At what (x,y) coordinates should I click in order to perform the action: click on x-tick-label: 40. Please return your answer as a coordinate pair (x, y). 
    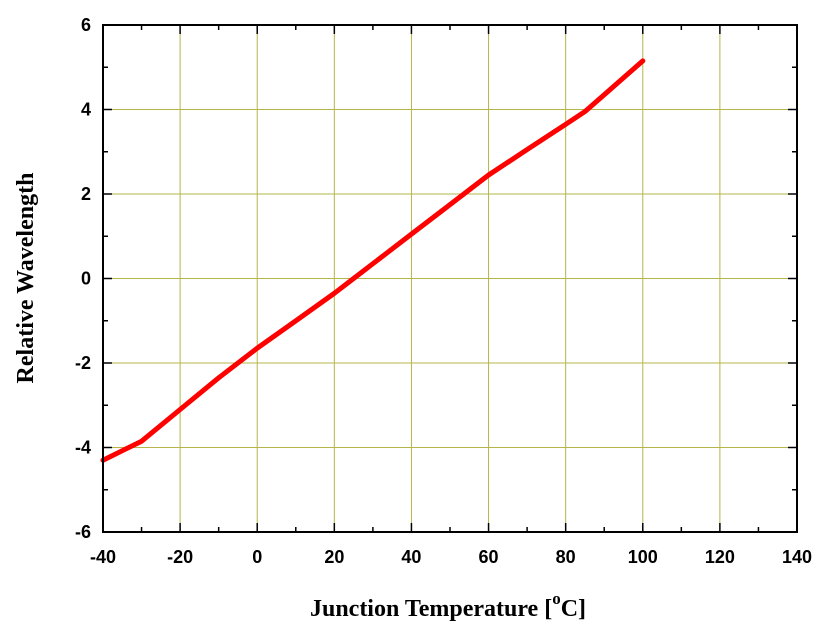
    Looking at the image, I should click on (411, 557).